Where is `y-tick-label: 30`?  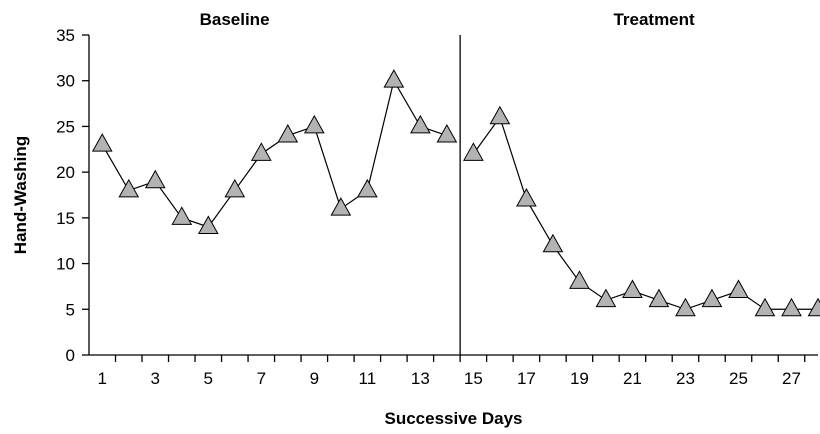
y-tick-label: 30 is located at coordinates (65, 81).